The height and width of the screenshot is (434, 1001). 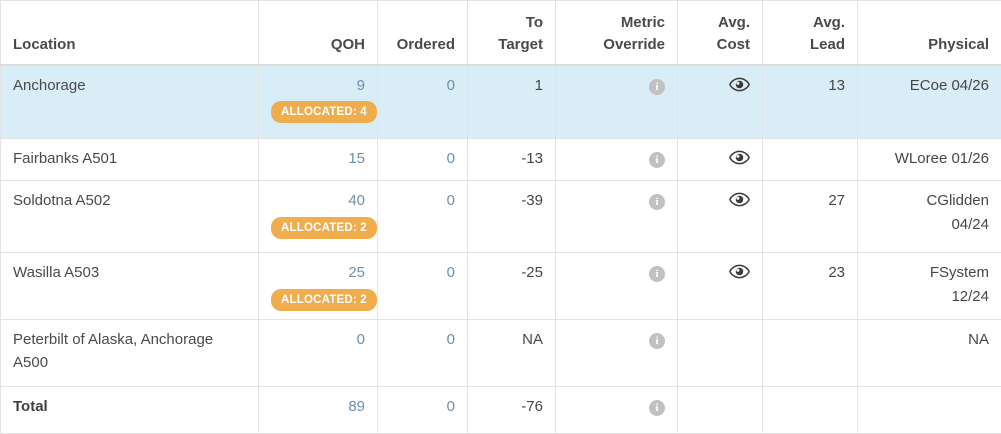 What do you see at coordinates (130, 102) in the screenshot?
I see `location-cell: Anchorage` at bounding box center [130, 102].